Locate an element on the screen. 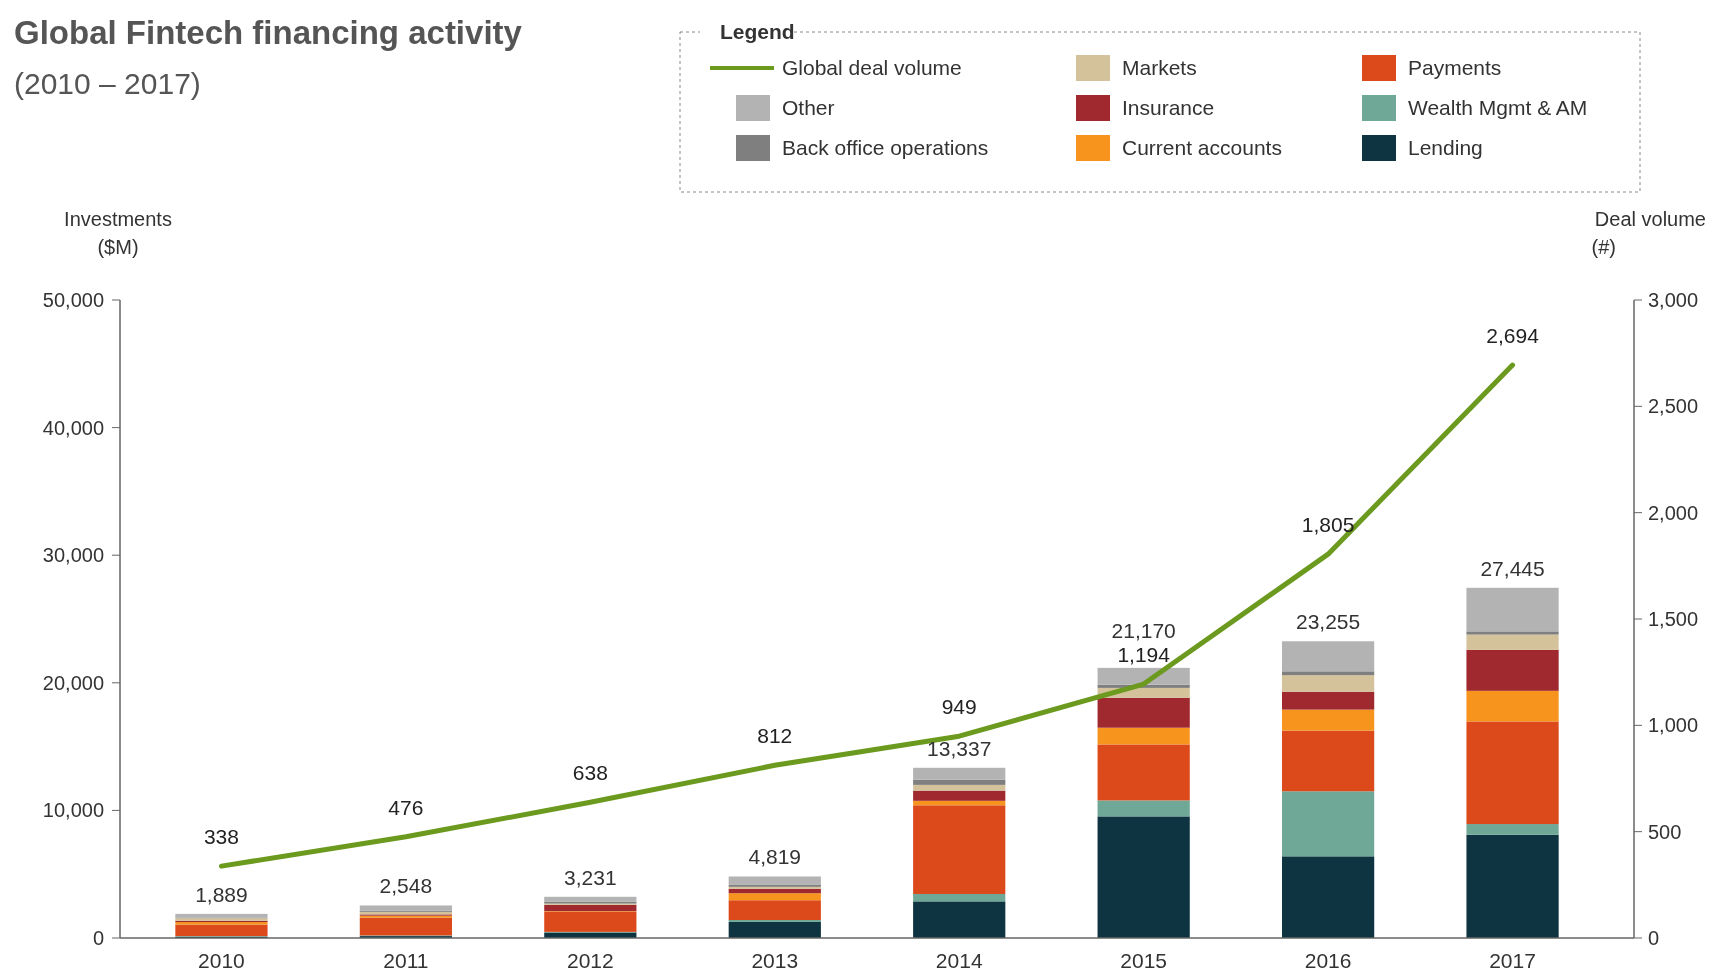  y2-tick-label: 2,500 is located at coordinates (1673, 406).